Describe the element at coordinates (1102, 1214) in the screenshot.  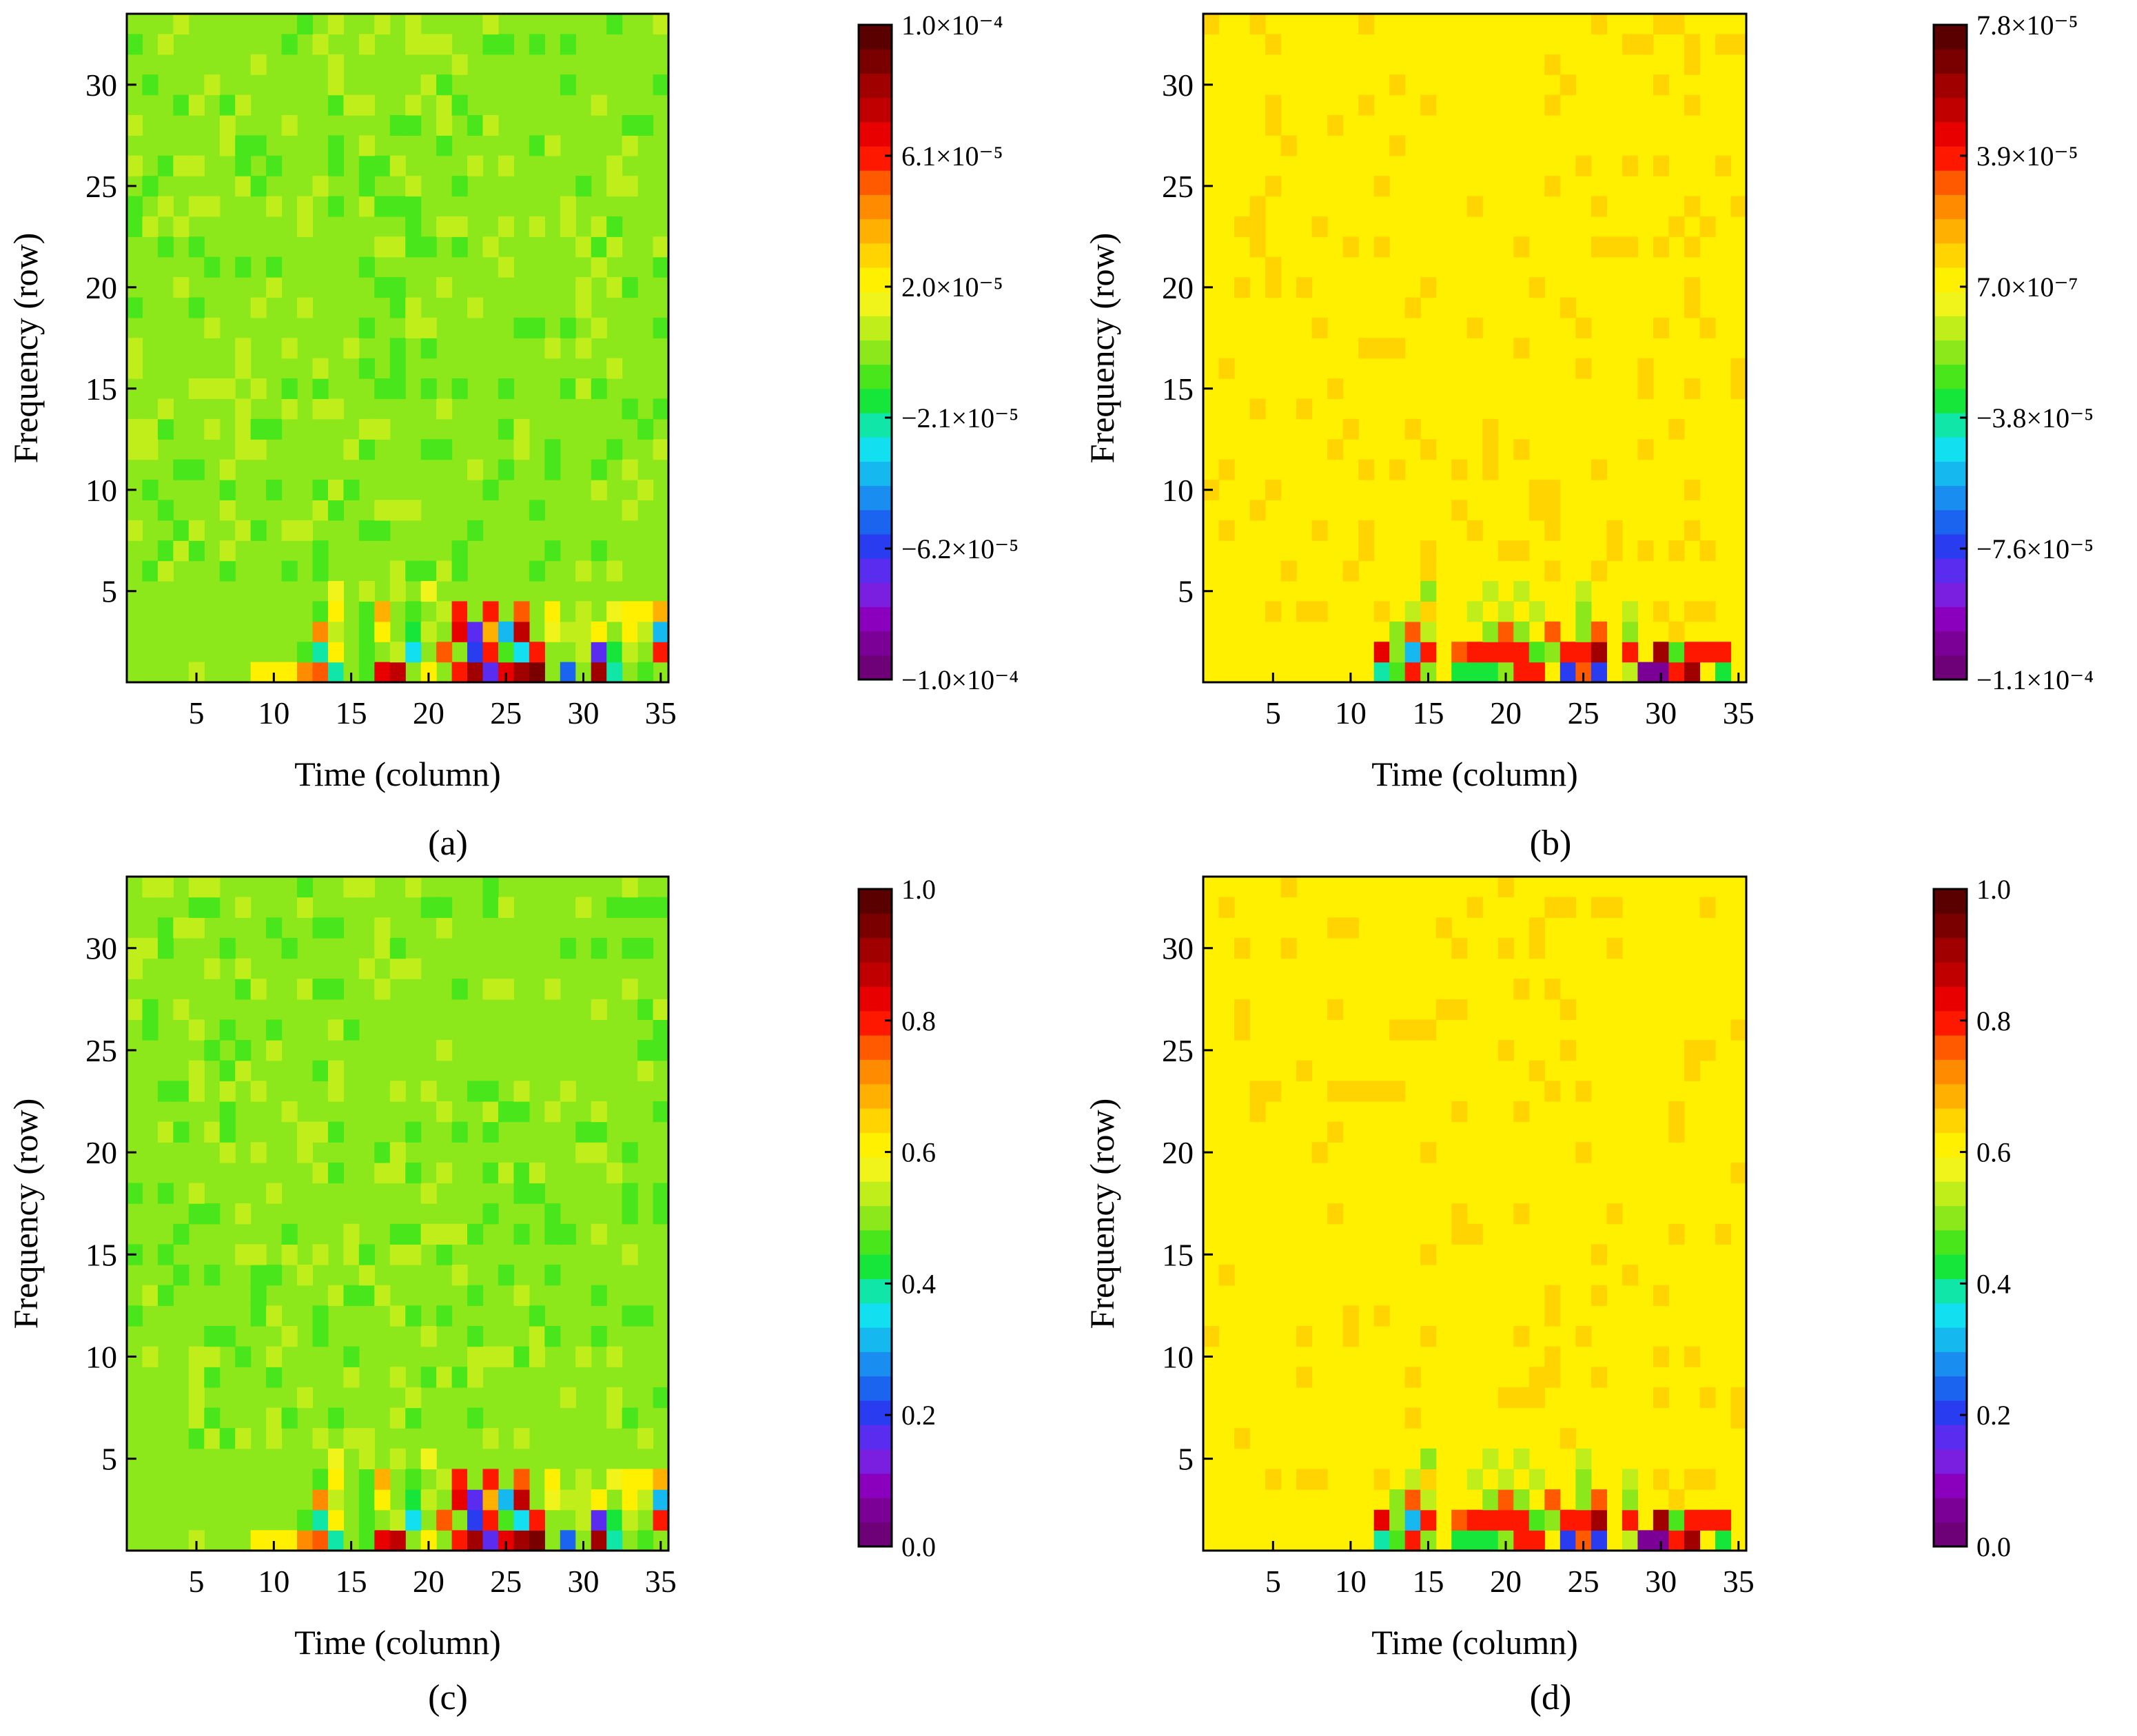
I see `y-axis-title: Frequency (row)` at that location.